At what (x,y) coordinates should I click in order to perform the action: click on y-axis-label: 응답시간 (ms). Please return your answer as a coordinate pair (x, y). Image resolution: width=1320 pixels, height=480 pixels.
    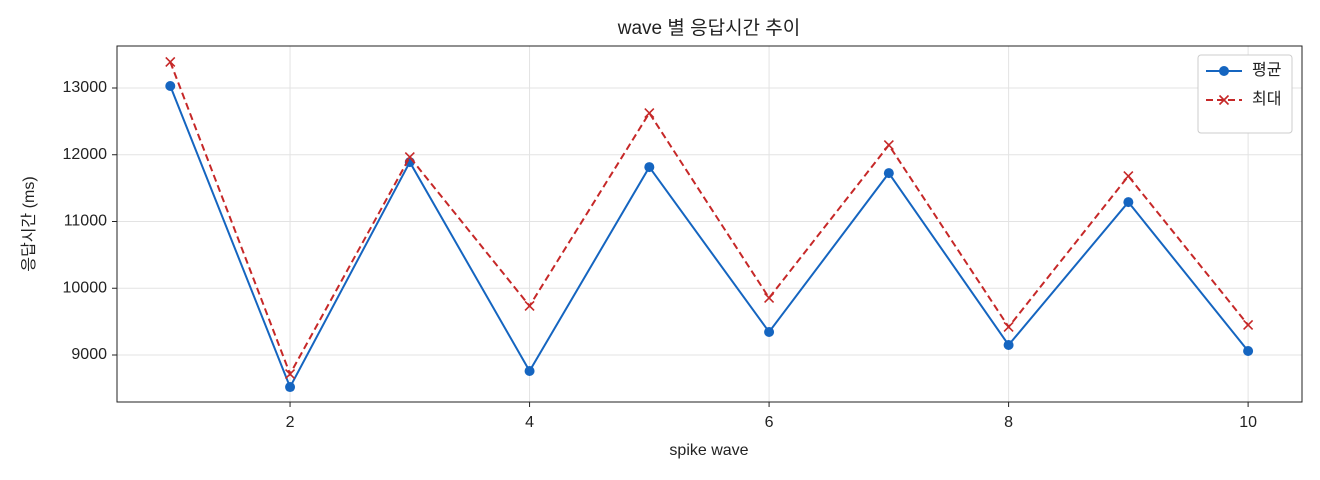
    Looking at the image, I should click on (29, 223).